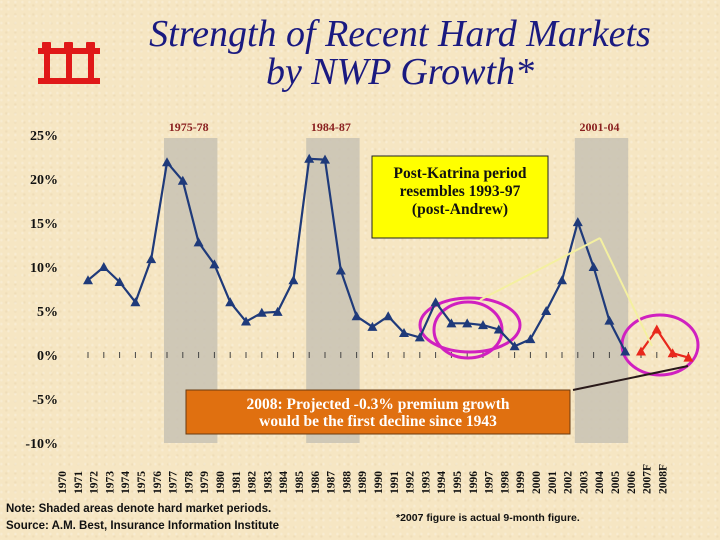  Describe the element at coordinates (142, 482) in the screenshot. I see `x-tick-label: 1975` at that location.